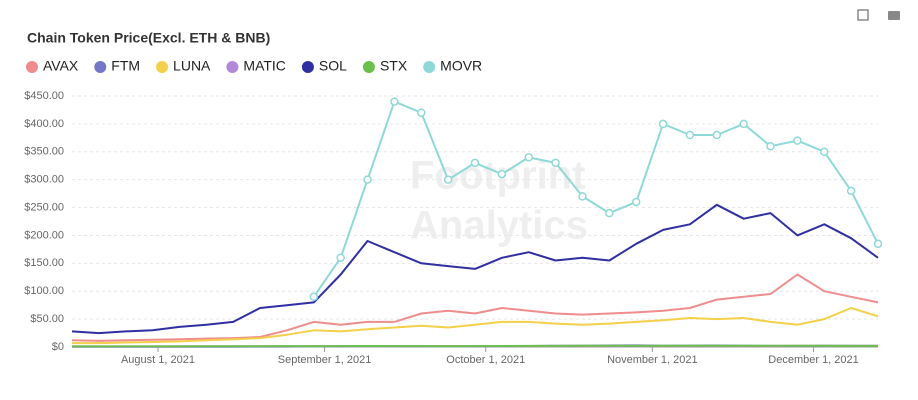 Image resolution: width=918 pixels, height=400 pixels. What do you see at coordinates (44, 124) in the screenshot?
I see `y-tick-label: $400.00` at bounding box center [44, 124].